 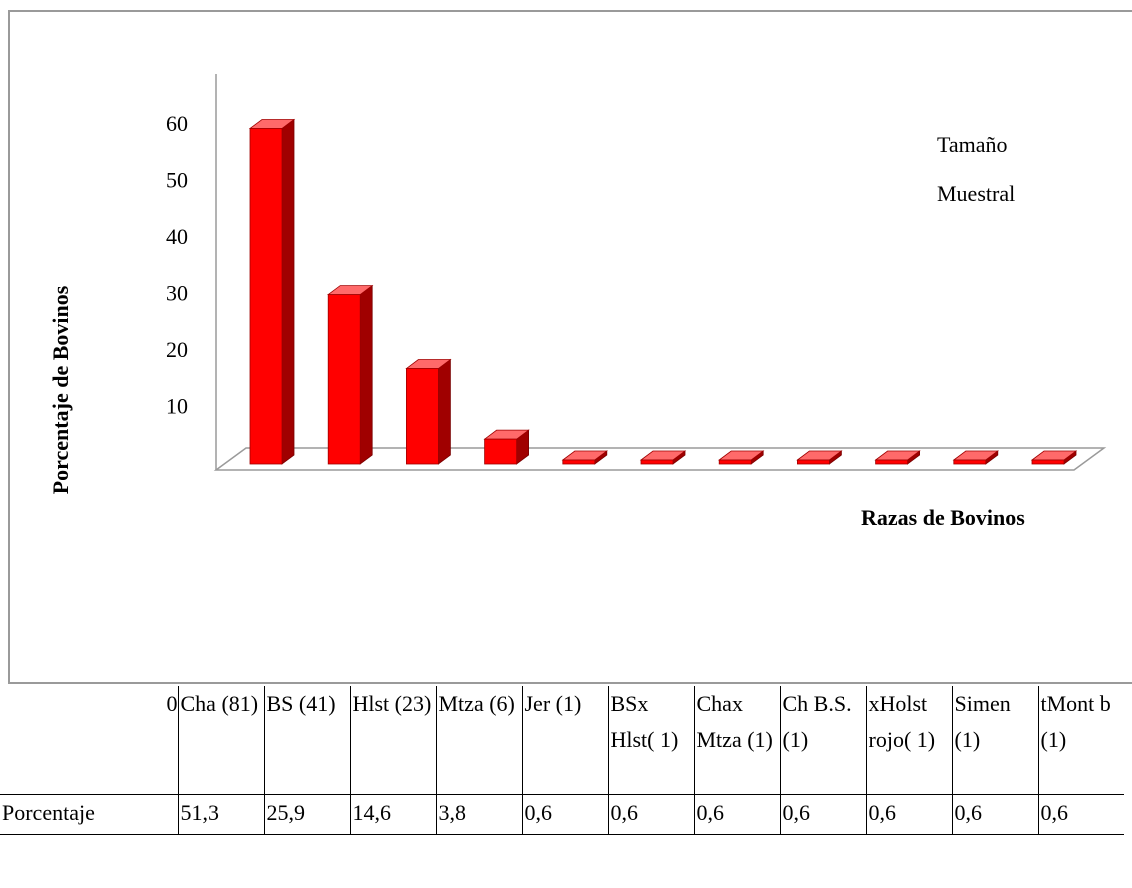 What do you see at coordinates (392, 740) in the screenshot?
I see `table-header-cell: Hlst (23)` at bounding box center [392, 740].